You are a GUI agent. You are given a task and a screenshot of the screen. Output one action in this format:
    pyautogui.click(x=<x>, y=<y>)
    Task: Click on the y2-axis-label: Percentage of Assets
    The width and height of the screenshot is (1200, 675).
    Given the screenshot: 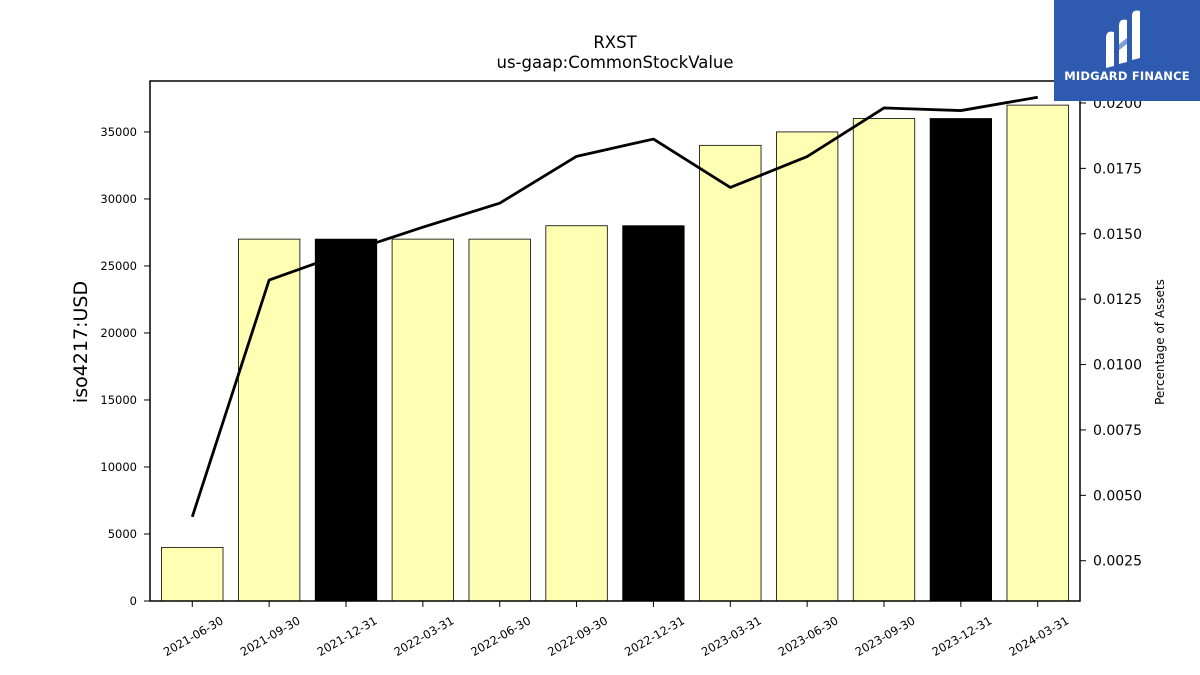 What is the action you would take?
    pyautogui.click(x=1160, y=342)
    